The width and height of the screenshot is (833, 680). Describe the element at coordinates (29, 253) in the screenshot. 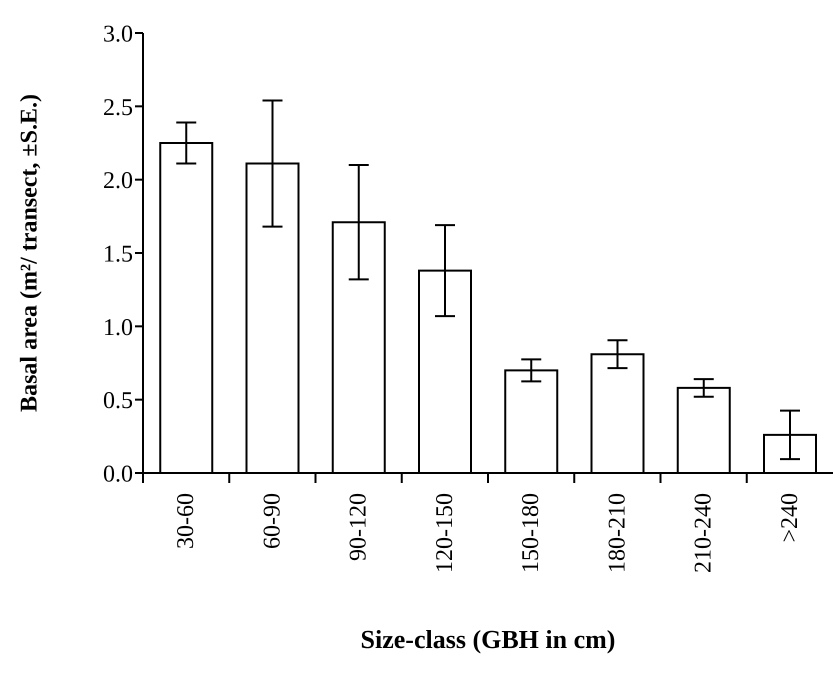

I see `y-axis-title: Basal area (m²/ transect, ±S.E.)` at that location.